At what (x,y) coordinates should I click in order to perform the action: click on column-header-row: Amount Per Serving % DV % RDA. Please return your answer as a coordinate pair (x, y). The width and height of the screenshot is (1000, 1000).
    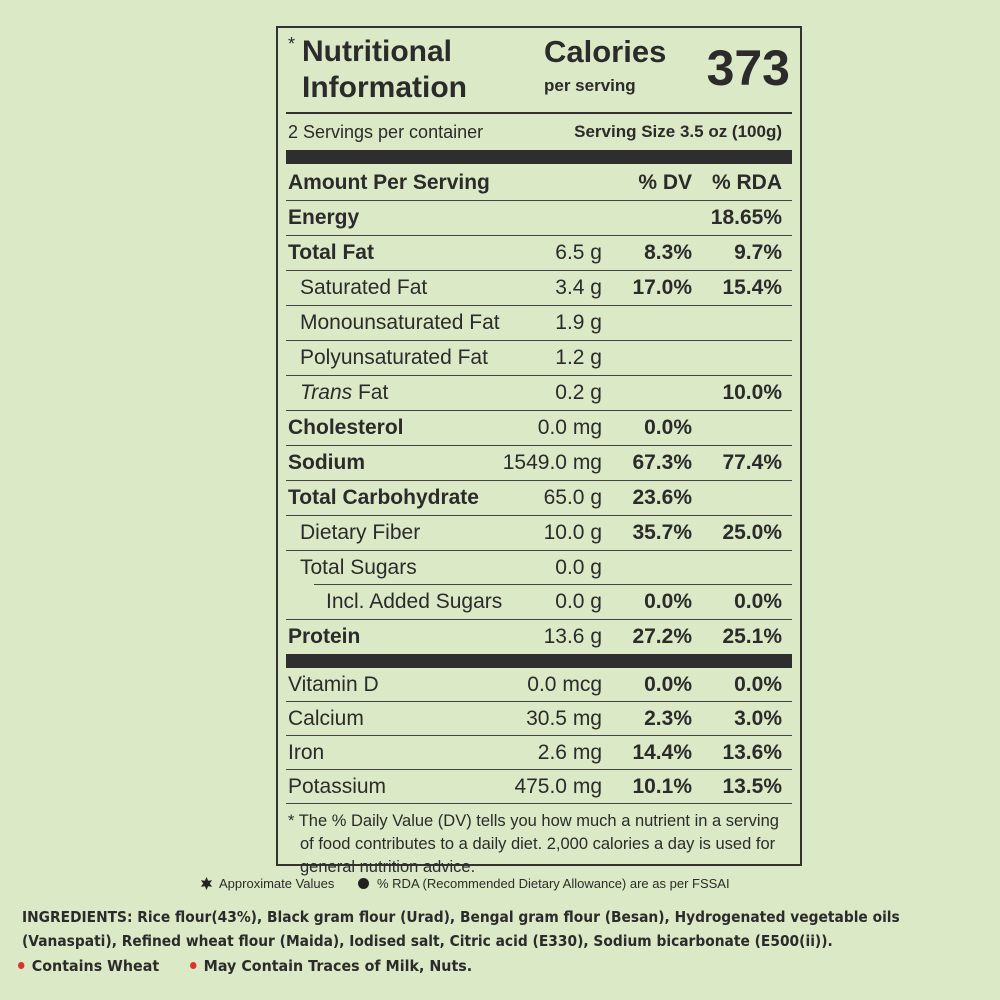
    Looking at the image, I should click on (539, 182).